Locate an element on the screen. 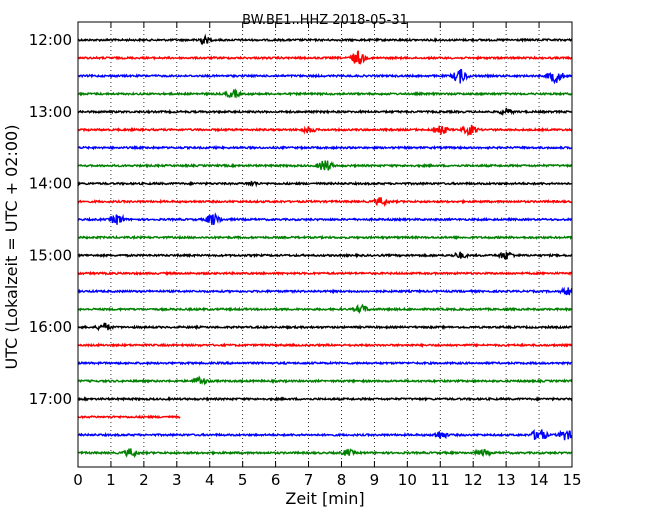  x-tick-label: 13 is located at coordinates (506, 480).